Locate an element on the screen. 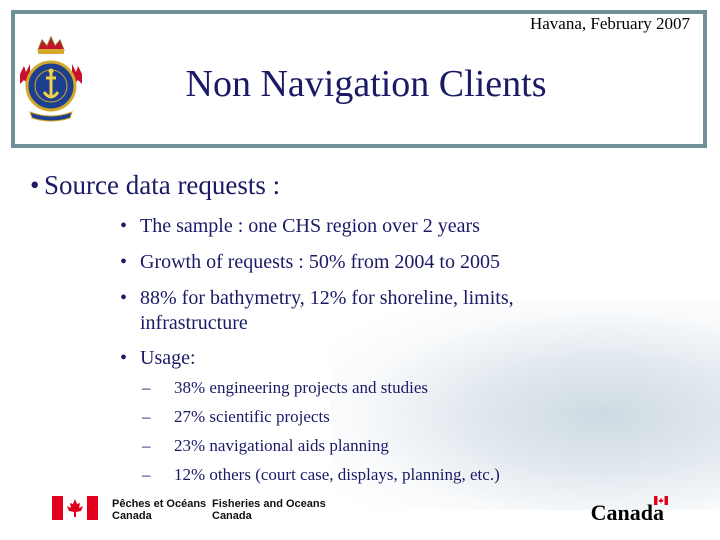 This screenshot has height=540, width=720. department-name-en: Fisheries and Oceans Canada is located at coordinates (269, 510).